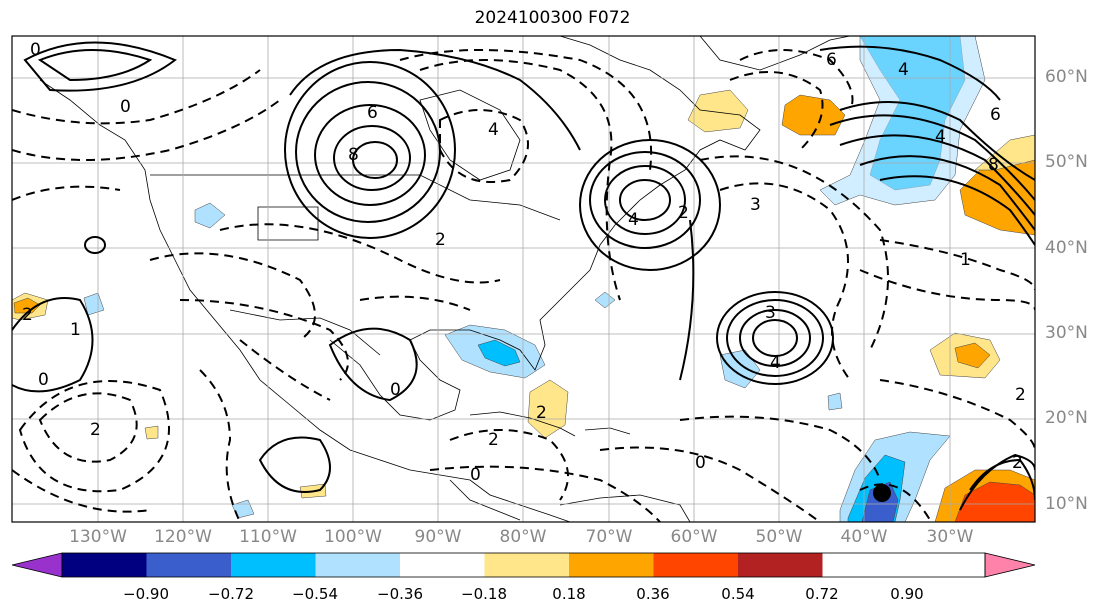  Describe the element at coordinates (972, 355) in the screenshot. I see `anomaly-azores-orange` at that location.